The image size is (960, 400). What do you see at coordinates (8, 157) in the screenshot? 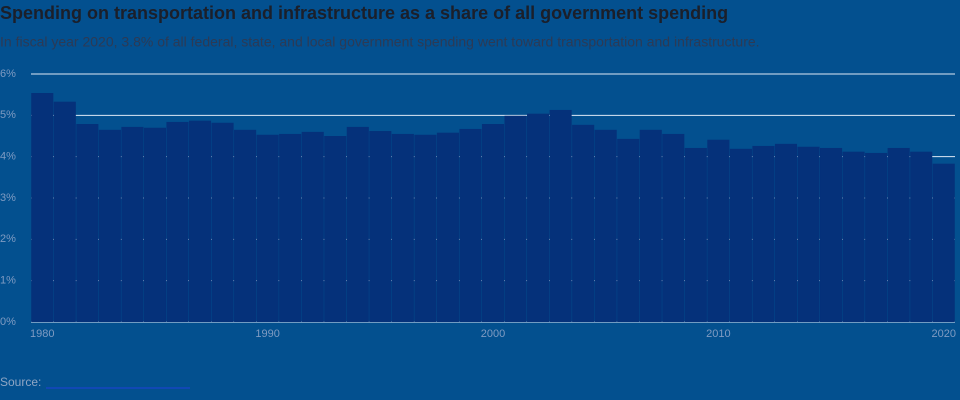
I see `y-tick-label: 4%` at bounding box center [8, 157].